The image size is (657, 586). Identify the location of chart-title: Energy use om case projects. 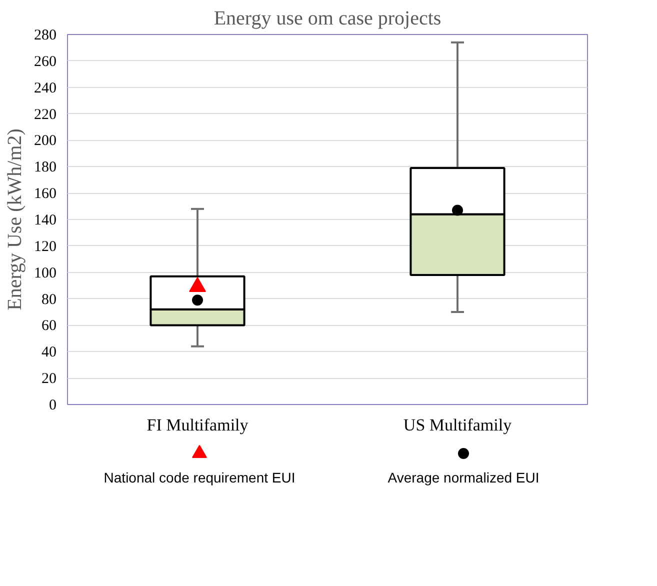
(328, 19).